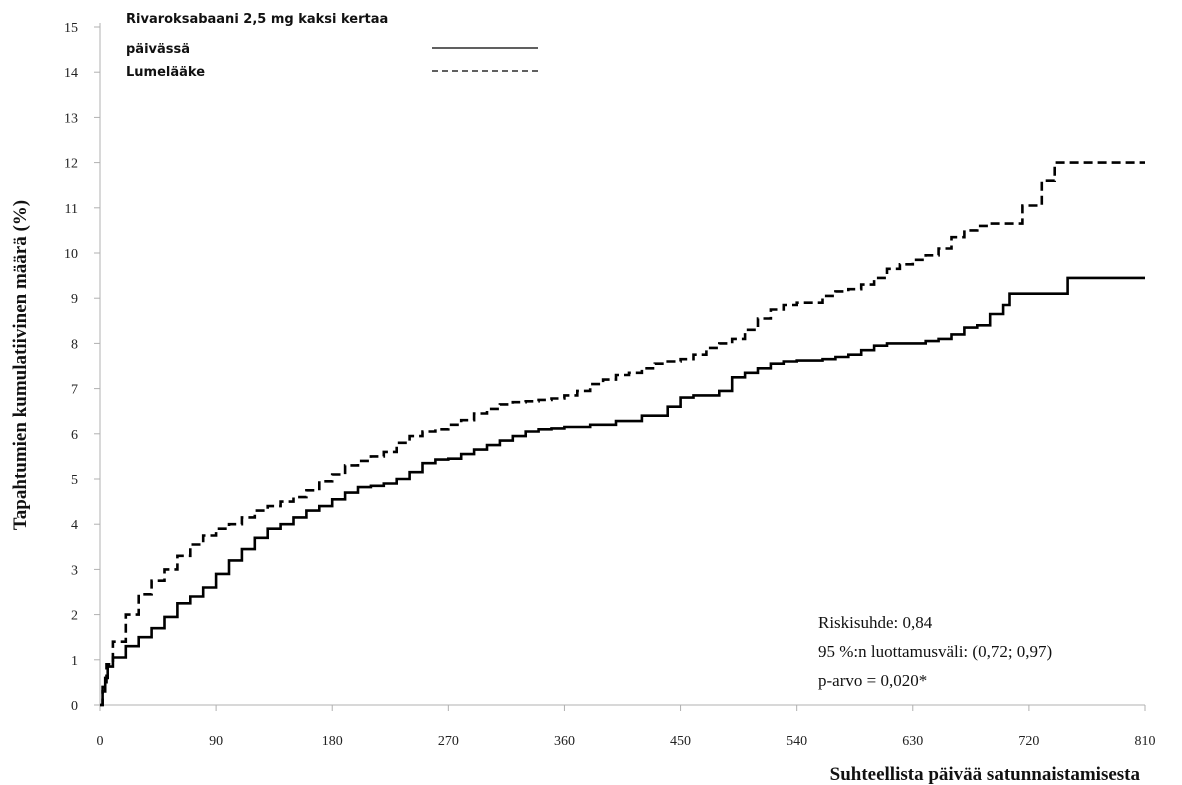 The width and height of the screenshot is (1182, 785). Describe the element at coordinates (74, 344) in the screenshot. I see `y-tick-label: 8` at that location.